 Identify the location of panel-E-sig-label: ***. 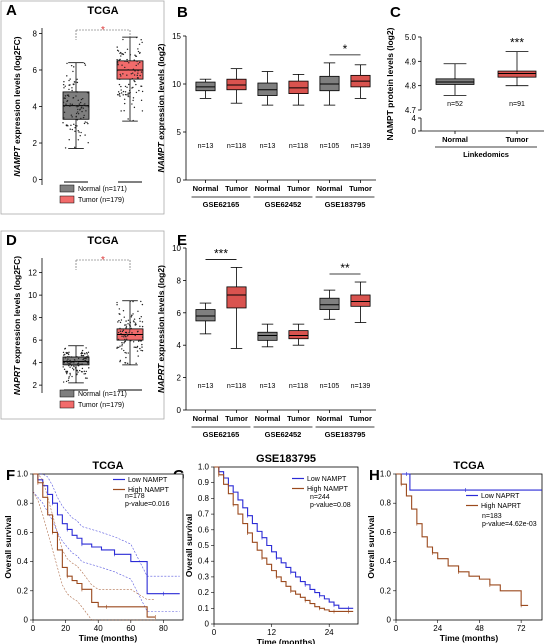
(221, 253).